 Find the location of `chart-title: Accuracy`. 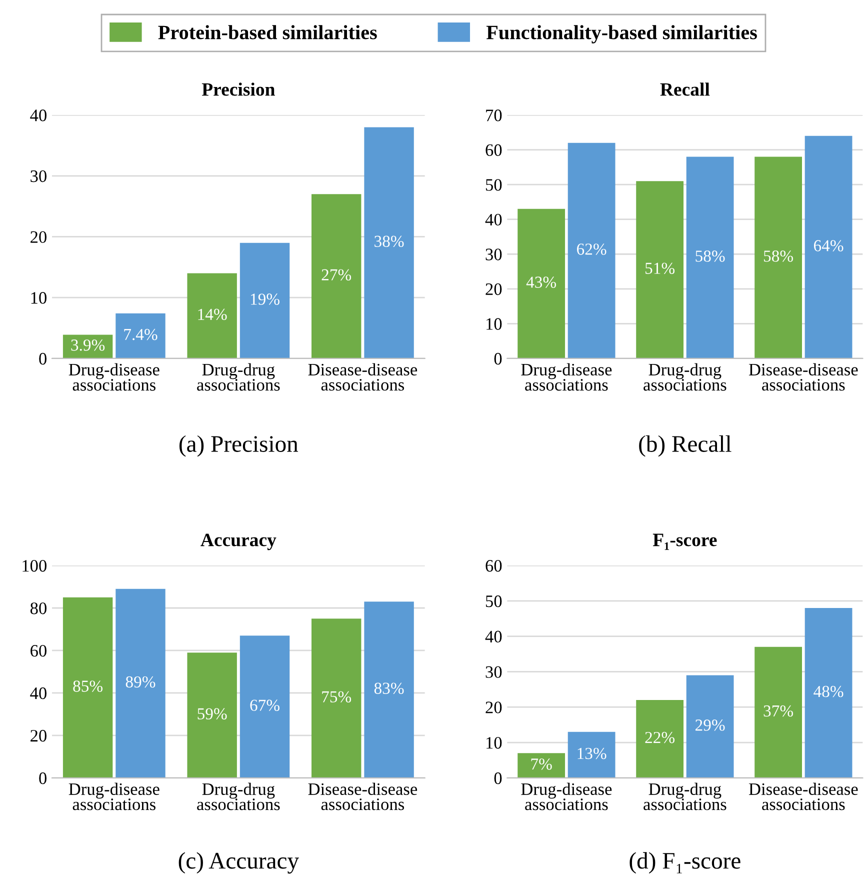

chart-title: Accuracy is located at coordinates (238, 542).